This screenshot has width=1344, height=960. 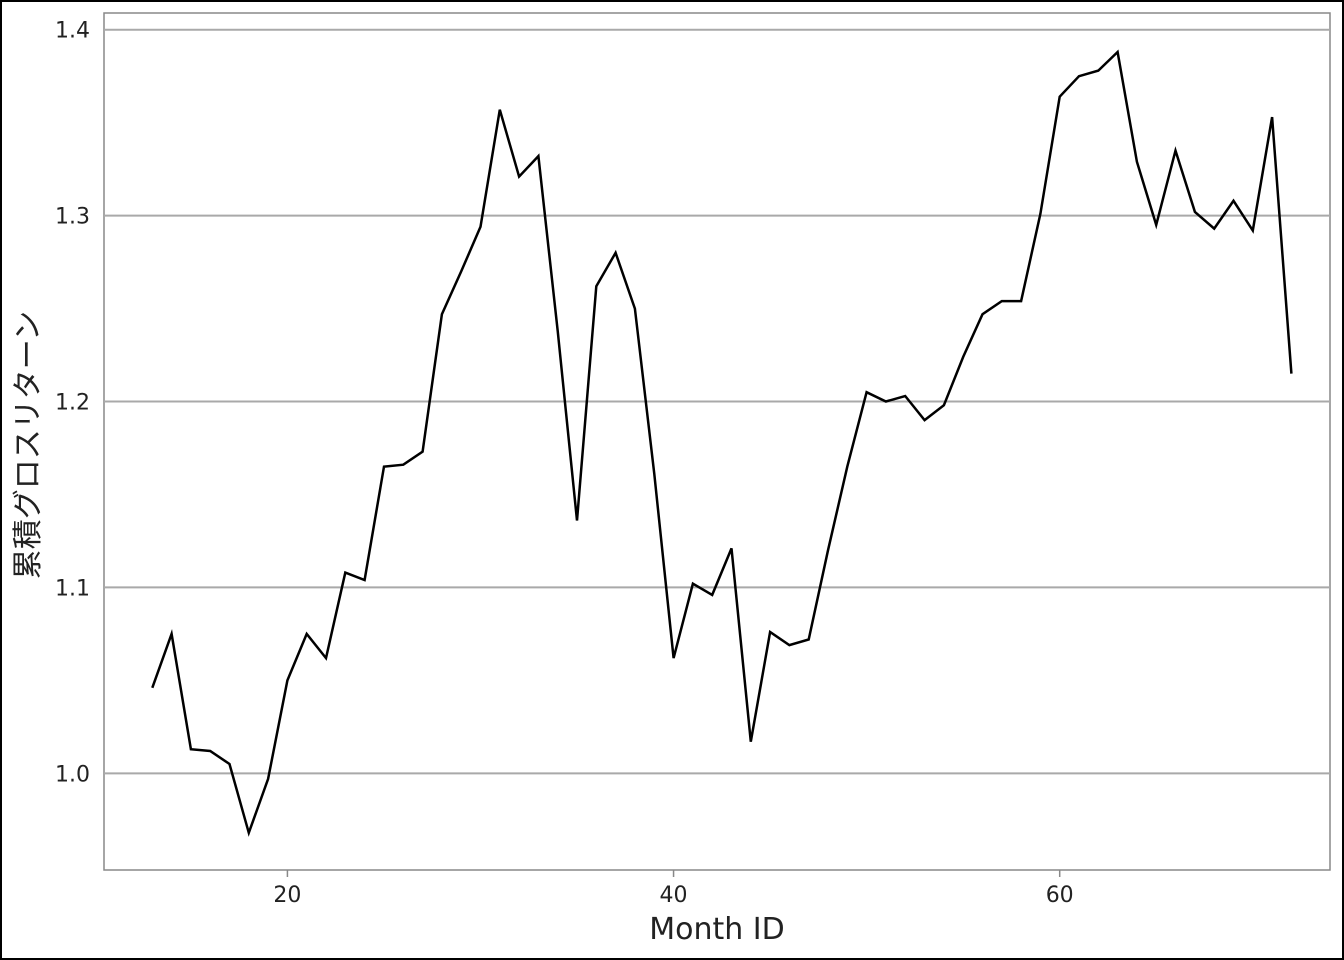 I want to click on y-tick-label: 1.0, so click(x=72, y=774).